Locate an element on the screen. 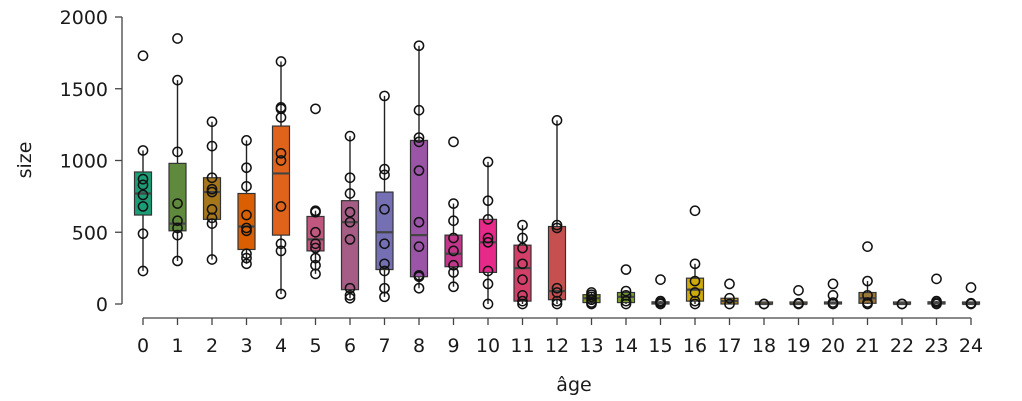 The height and width of the screenshot is (401, 1022). x-tick-label: 1 is located at coordinates (177, 346).